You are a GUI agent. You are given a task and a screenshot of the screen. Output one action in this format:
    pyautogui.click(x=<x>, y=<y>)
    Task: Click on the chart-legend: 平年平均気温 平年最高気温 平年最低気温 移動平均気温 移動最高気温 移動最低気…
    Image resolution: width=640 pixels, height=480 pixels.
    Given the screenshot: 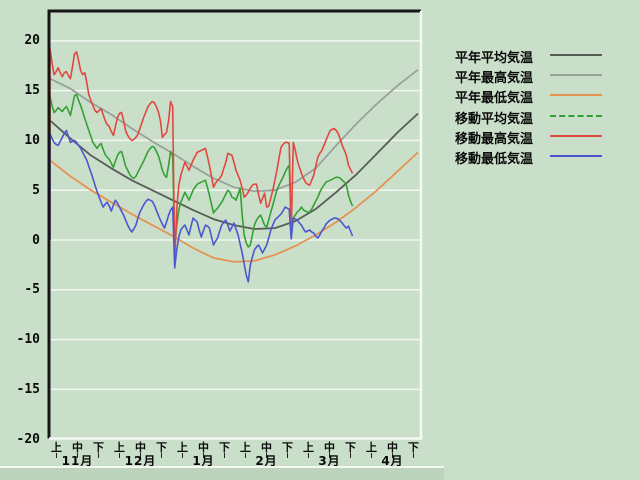 What is the action you would take?
    pyautogui.click(x=545, y=106)
    